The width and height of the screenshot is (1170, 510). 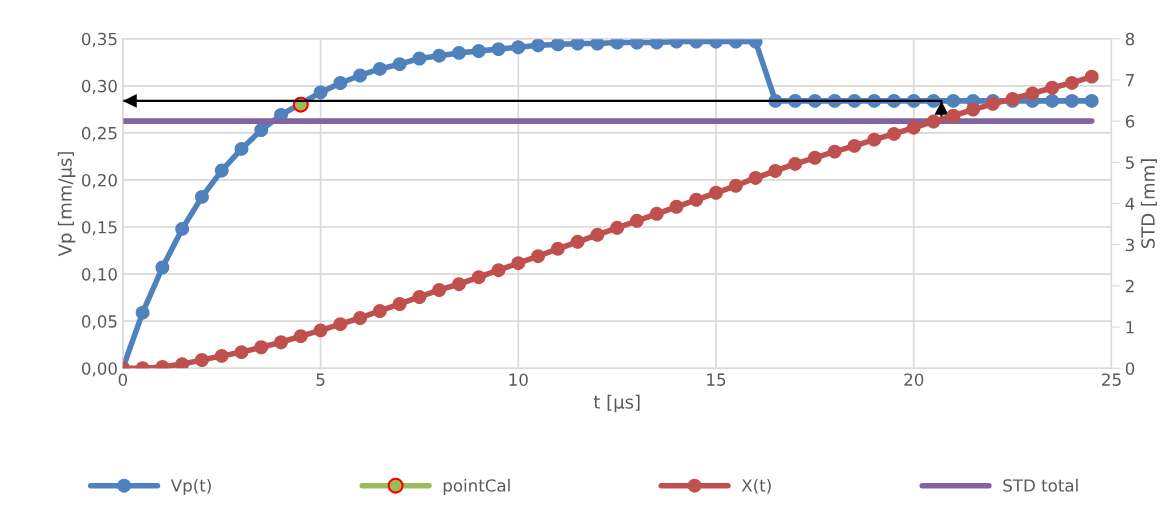 I want to click on x-tick-label: 10, so click(x=518, y=379).